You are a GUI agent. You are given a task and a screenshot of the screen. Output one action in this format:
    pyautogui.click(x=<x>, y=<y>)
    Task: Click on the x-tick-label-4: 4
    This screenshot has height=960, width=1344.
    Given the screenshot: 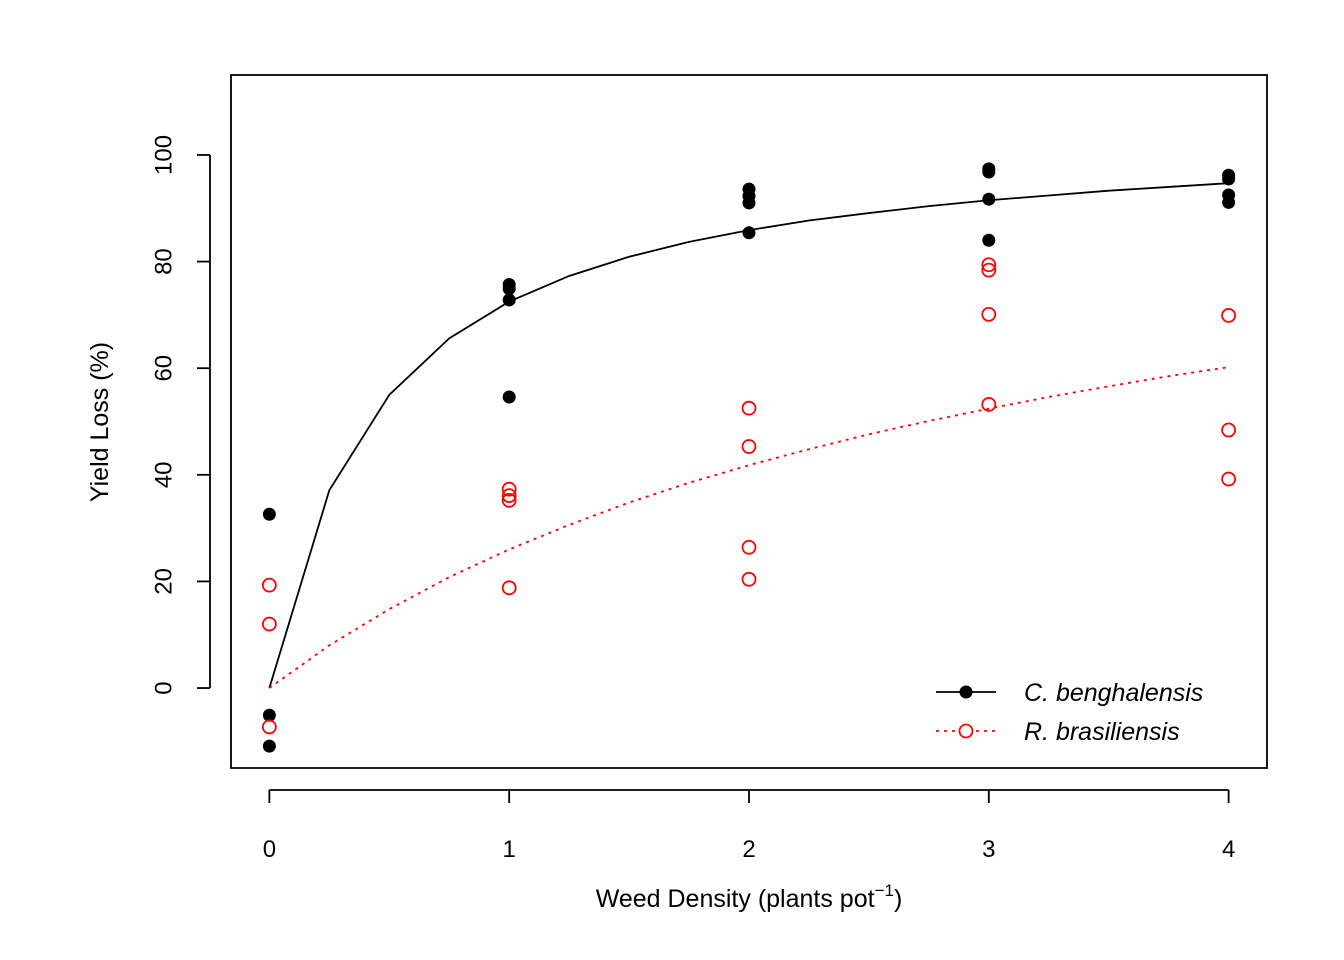 What is the action you would take?
    pyautogui.click(x=1228, y=849)
    